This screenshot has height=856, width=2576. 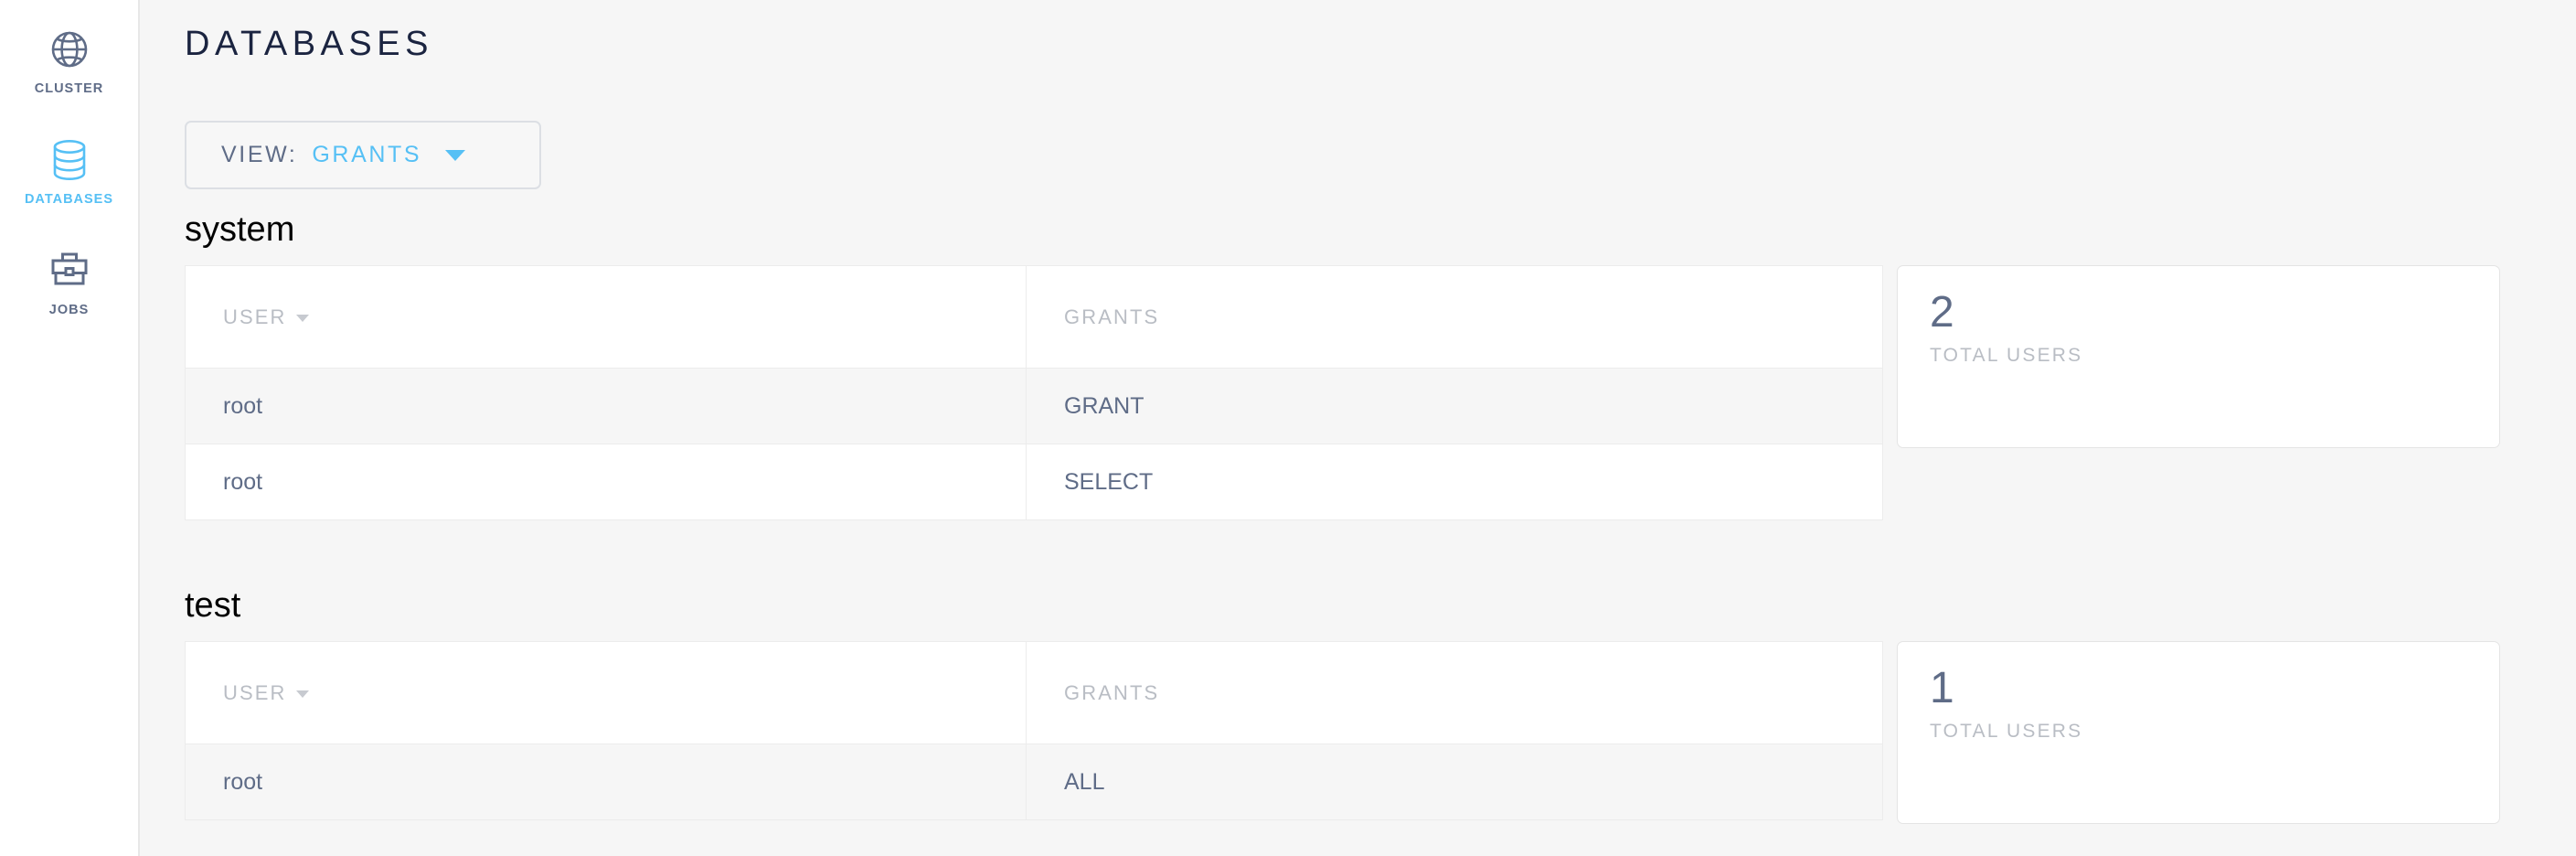 What do you see at coordinates (240, 229) in the screenshot?
I see `database-name: system` at bounding box center [240, 229].